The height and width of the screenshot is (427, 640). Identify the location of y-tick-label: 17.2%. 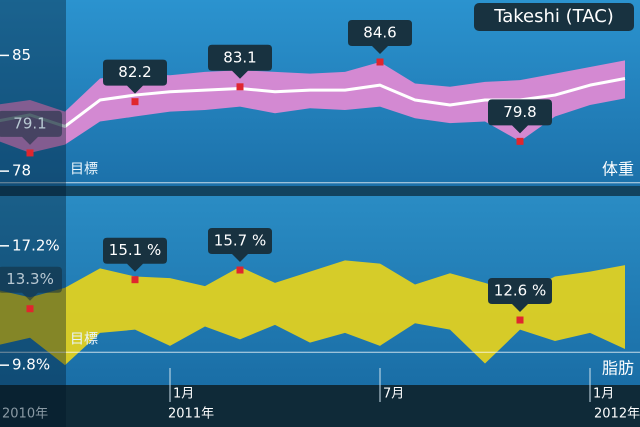
(36, 245).